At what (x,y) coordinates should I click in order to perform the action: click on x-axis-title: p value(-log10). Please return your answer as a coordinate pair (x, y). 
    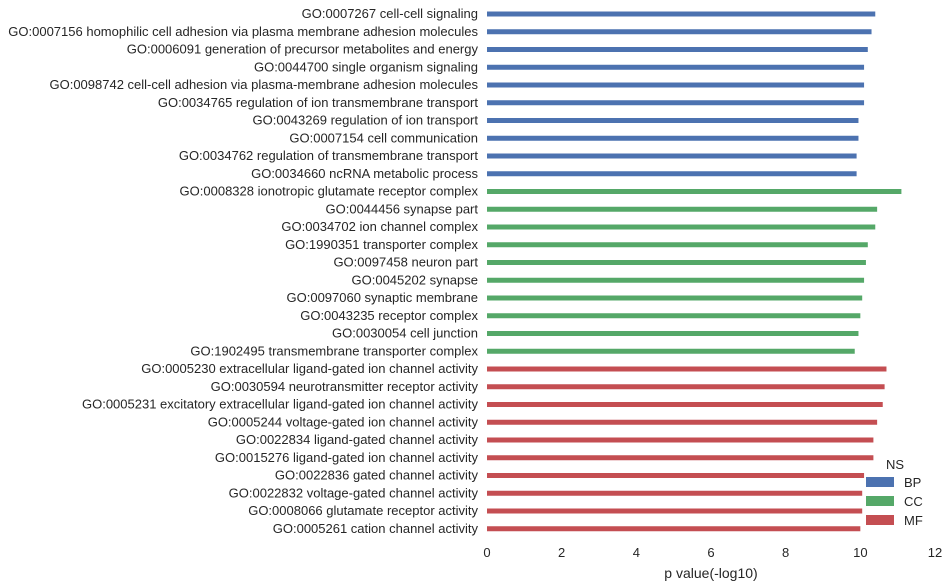
    Looking at the image, I should click on (710, 573).